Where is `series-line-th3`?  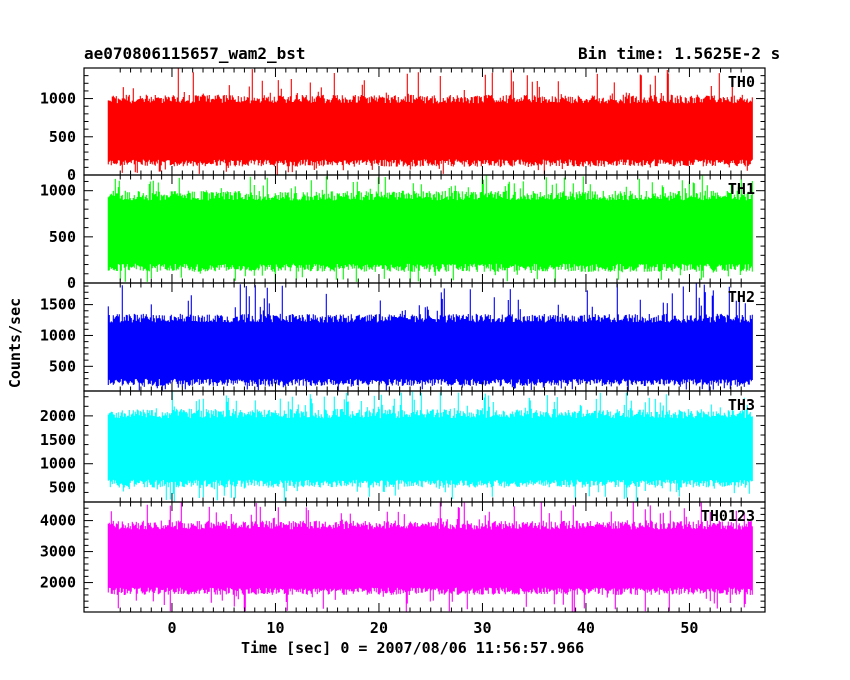
series-line-th3 is located at coordinates (430, 446).